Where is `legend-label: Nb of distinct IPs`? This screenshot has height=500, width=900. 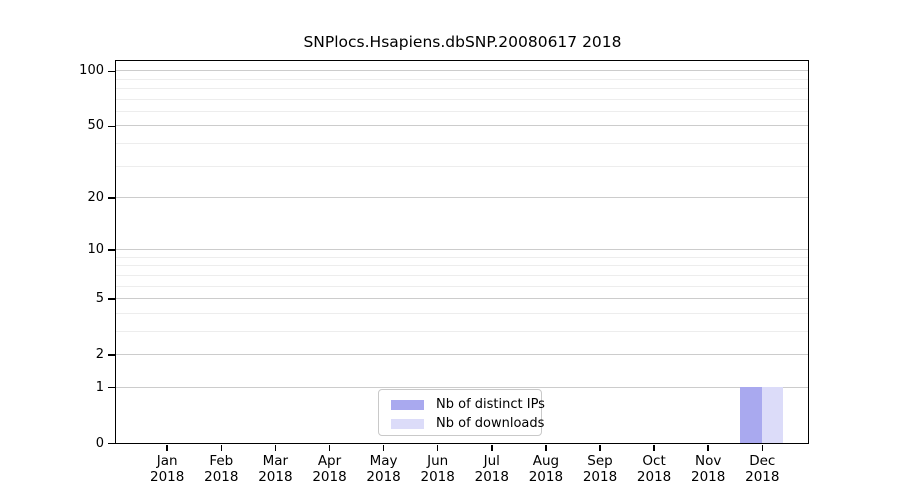
legend-label: Nb of distinct IPs is located at coordinates (490, 404).